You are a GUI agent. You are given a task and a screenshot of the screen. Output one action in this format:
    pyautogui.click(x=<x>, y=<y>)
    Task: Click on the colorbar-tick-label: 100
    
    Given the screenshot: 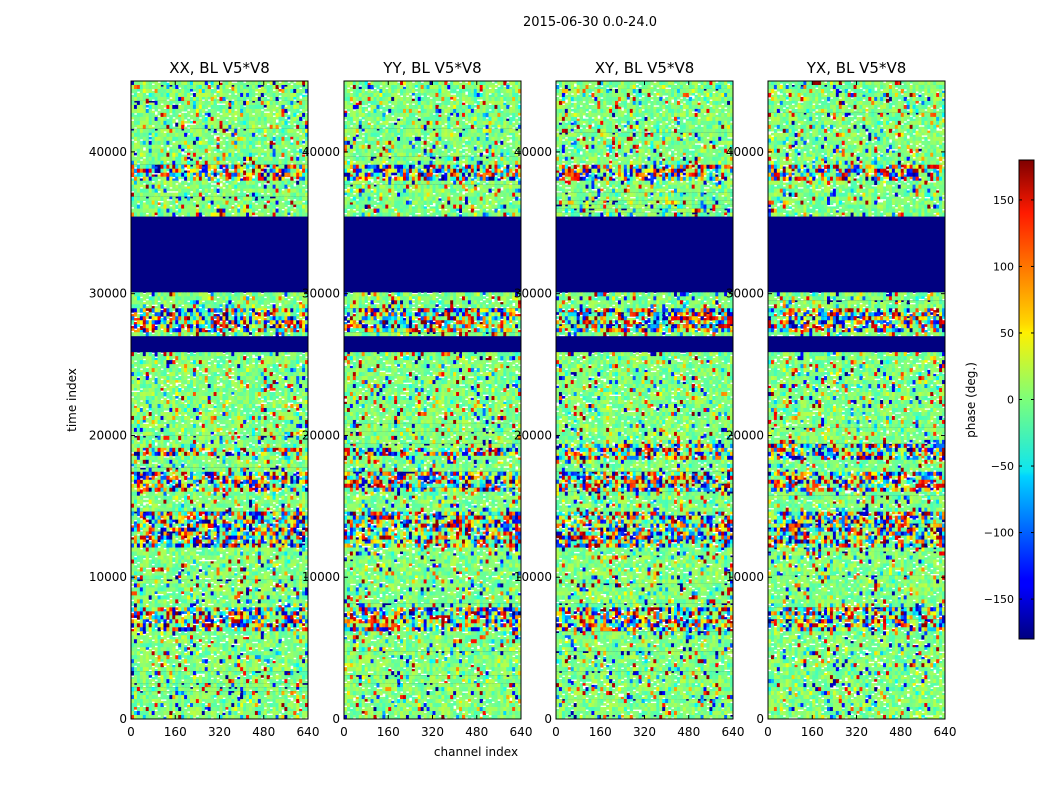 What is the action you would take?
    pyautogui.click(x=1003, y=266)
    